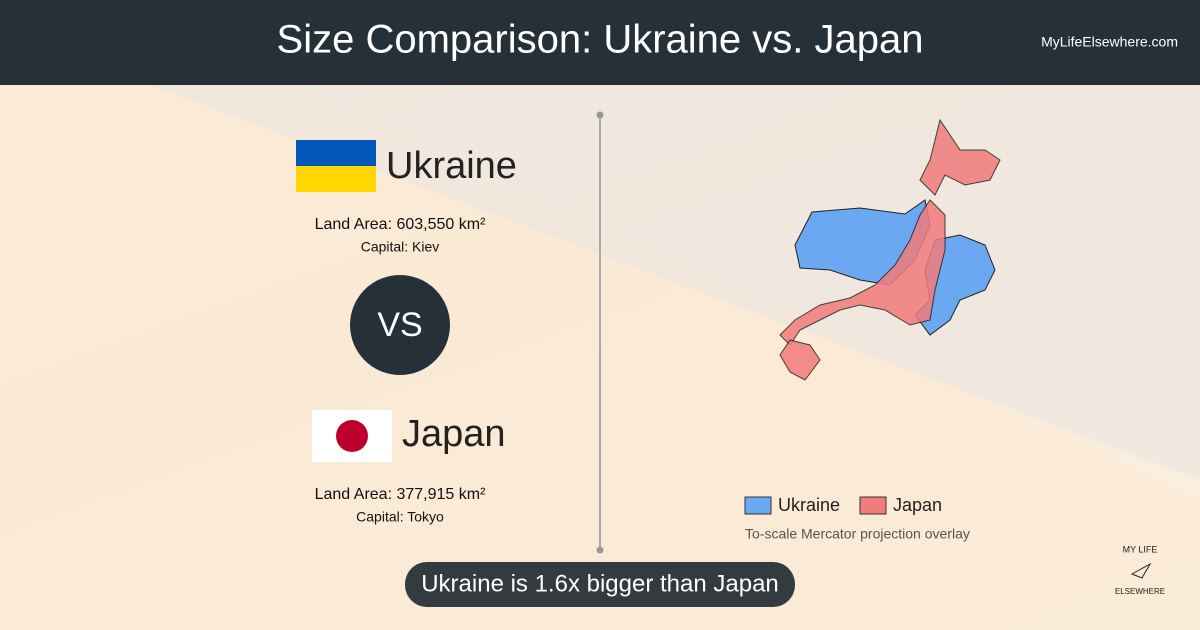  I want to click on summary: Ukraine is 1.6x bigger than Japan, so click(600, 583).